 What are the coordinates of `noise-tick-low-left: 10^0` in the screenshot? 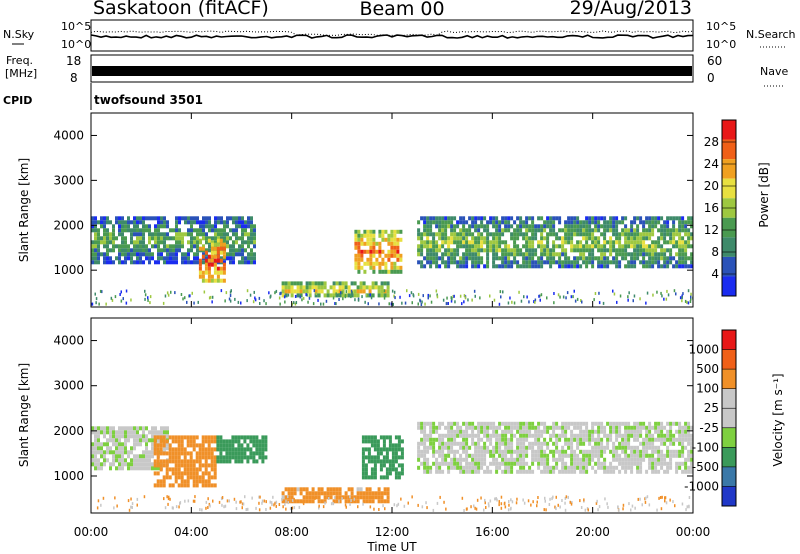 It's located at (76, 44).